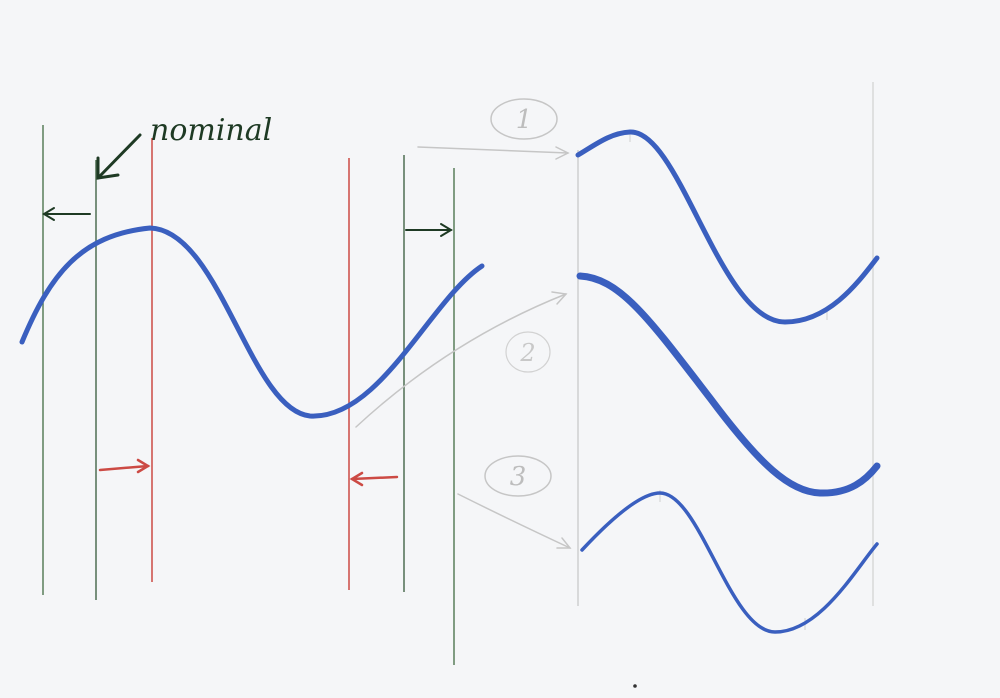  What do you see at coordinates (211, 130) in the screenshot?
I see `nominal-label: nominal` at bounding box center [211, 130].